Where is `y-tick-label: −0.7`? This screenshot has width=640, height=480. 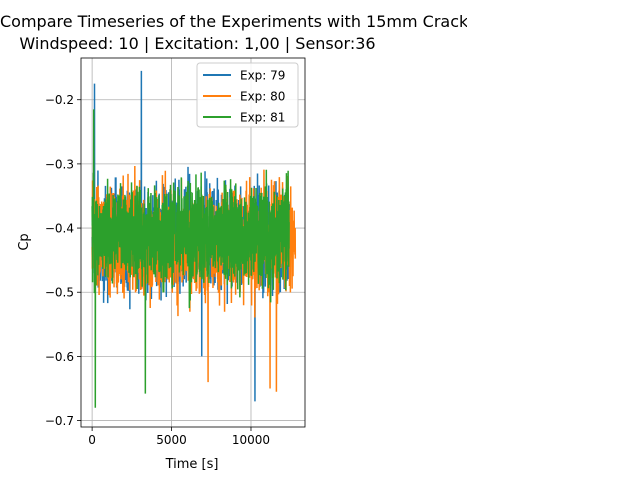 y-tick-label: −0.7 is located at coordinates (59, 421).